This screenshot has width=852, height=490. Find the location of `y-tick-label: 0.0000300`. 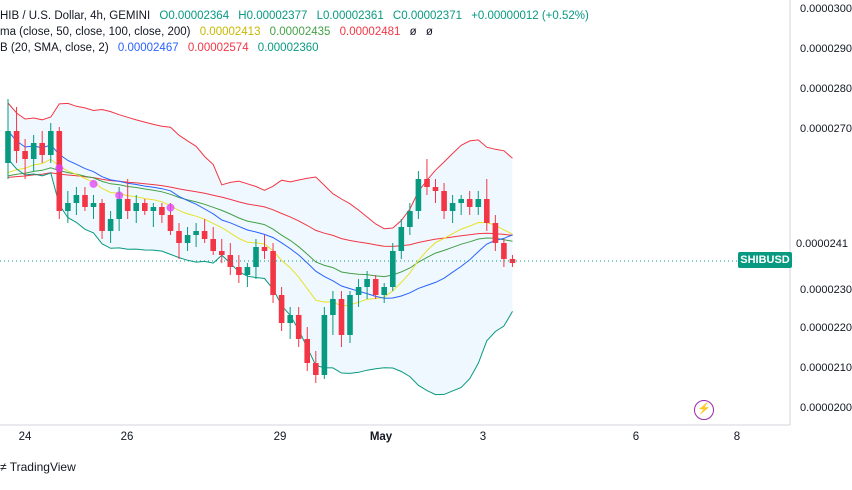

y-tick-label: 0.0000300 is located at coordinates (826, 9).